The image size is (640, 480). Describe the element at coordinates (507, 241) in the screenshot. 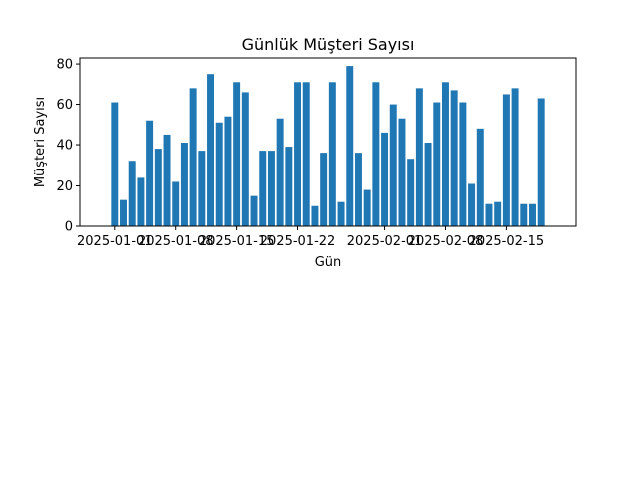

I see `x-tick-label: 2025-02-15` at that location.